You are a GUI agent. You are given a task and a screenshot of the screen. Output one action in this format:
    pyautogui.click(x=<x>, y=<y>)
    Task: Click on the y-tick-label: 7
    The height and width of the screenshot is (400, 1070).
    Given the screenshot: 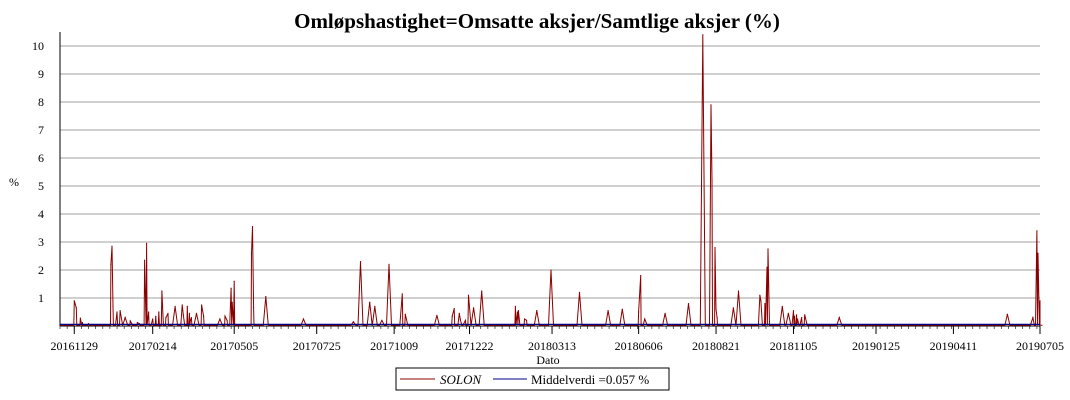 What is the action you would take?
    pyautogui.click(x=41, y=130)
    